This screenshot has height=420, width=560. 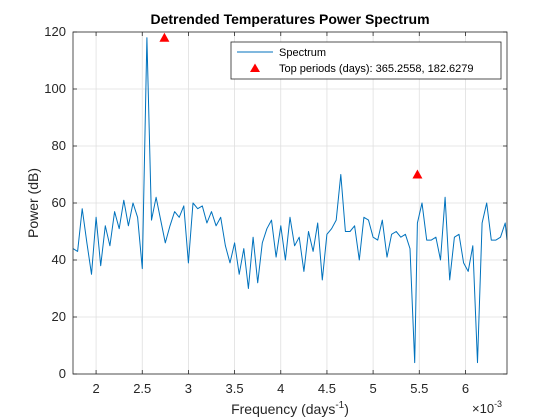 I want to click on y-tick-label: 40, so click(x=59, y=259).